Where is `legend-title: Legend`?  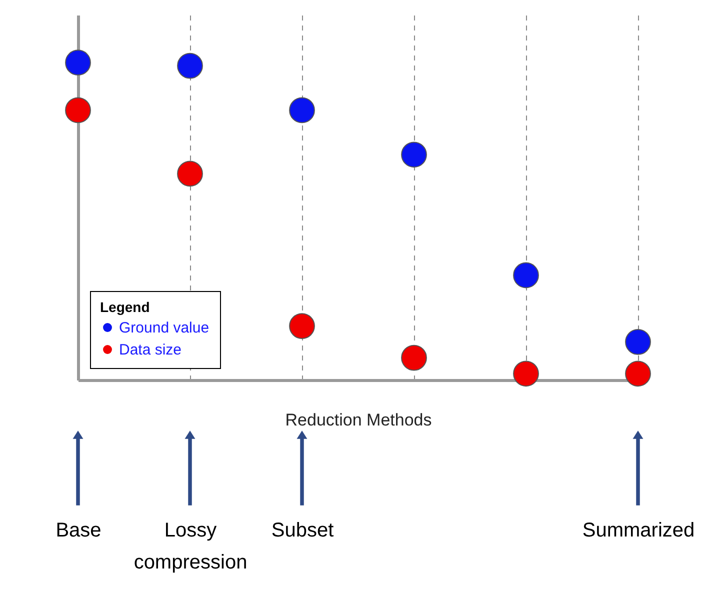
legend-title: Legend is located at coordinates (125, 307).